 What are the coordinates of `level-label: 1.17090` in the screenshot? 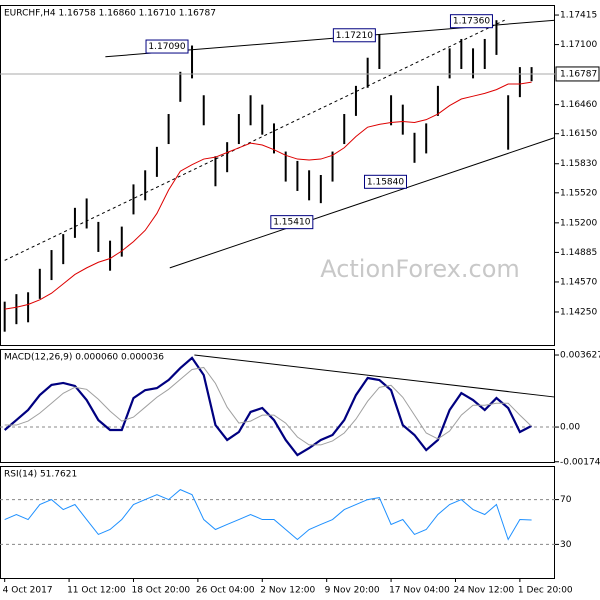 It's located at (166, 47).